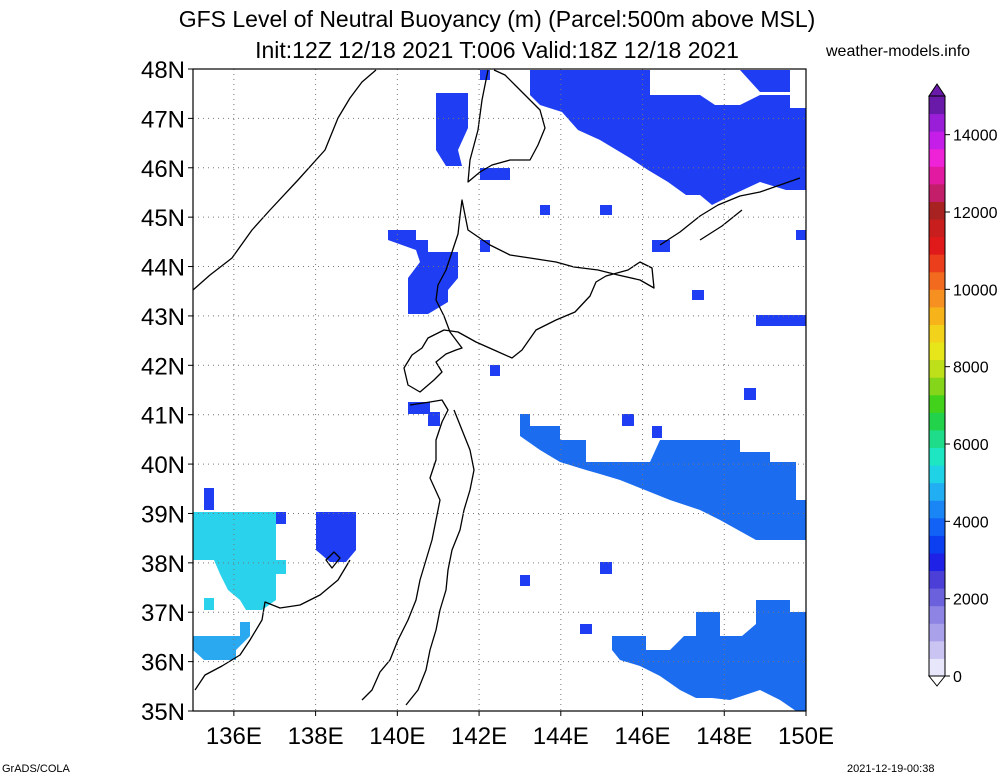 The image size is (1000, 779). What do you see at coordinates (163, 169) in the screenshot?
I see `lat-tick-label: 46N` at bounding box center [163, 169].